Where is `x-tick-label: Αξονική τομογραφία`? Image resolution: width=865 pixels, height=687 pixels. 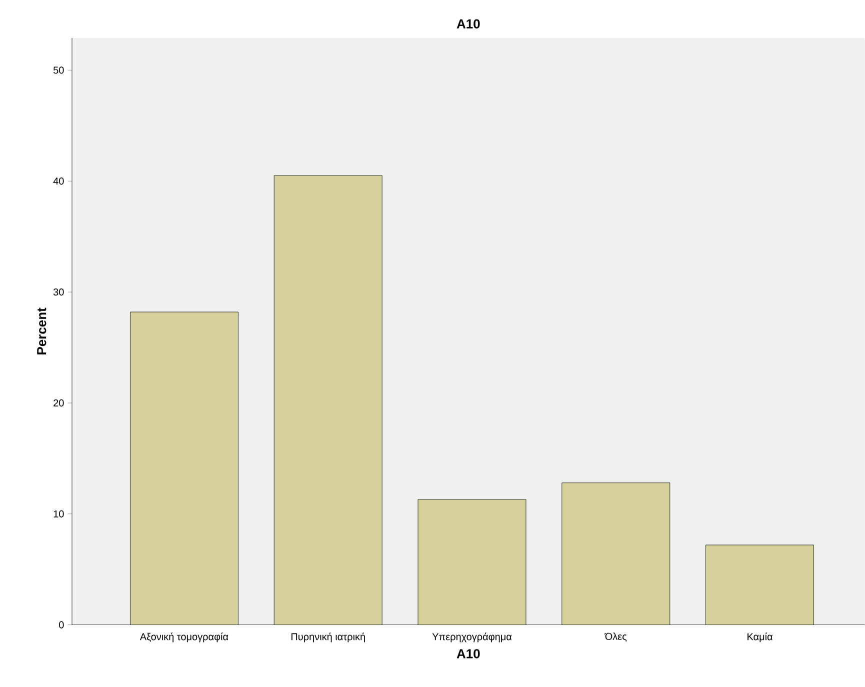 x-tick-label: Αξονική τομογραφία is located at coordinates (184, 637).